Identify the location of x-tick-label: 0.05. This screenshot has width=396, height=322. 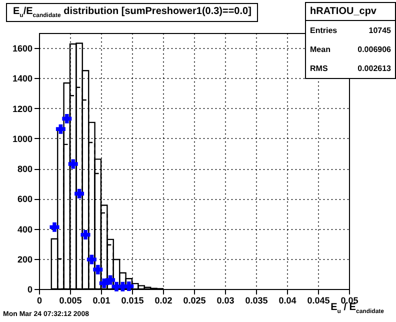
(349, 301).